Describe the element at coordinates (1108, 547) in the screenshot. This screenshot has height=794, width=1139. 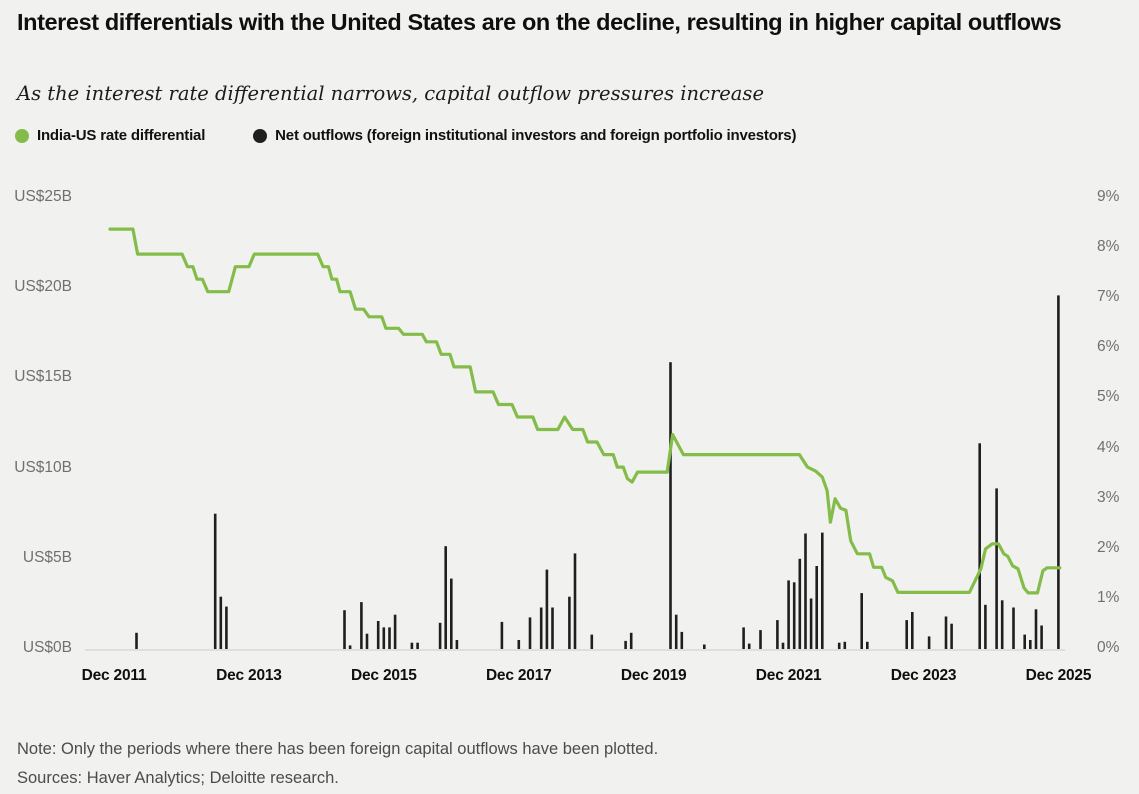
I see `y-axis-label-right: 2%` at that location.